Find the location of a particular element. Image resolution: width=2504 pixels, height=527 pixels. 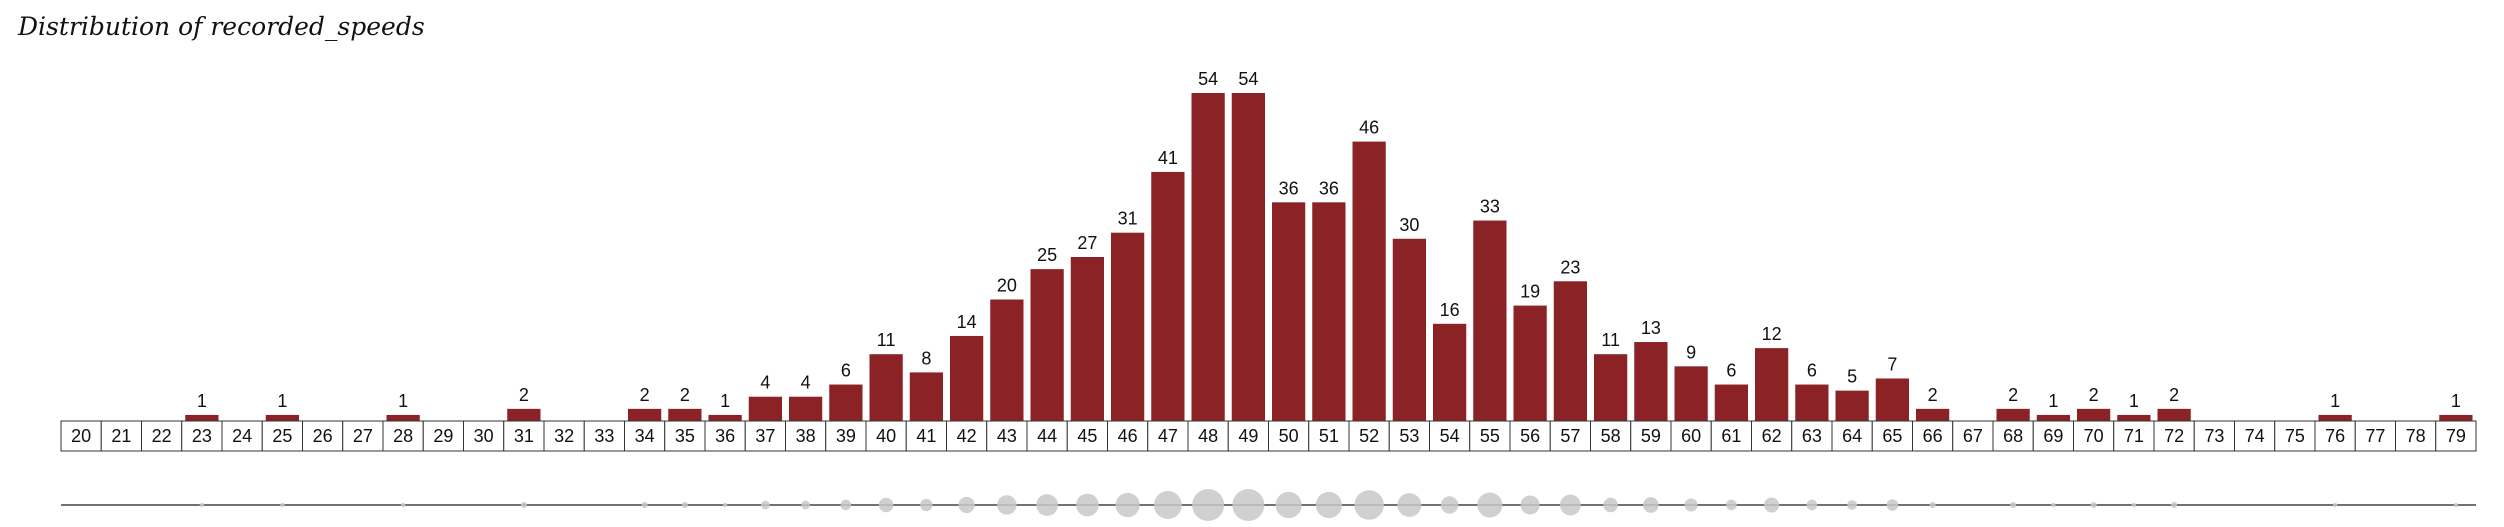

x-tick-label: 66 is located at coordinates (1933, 436).